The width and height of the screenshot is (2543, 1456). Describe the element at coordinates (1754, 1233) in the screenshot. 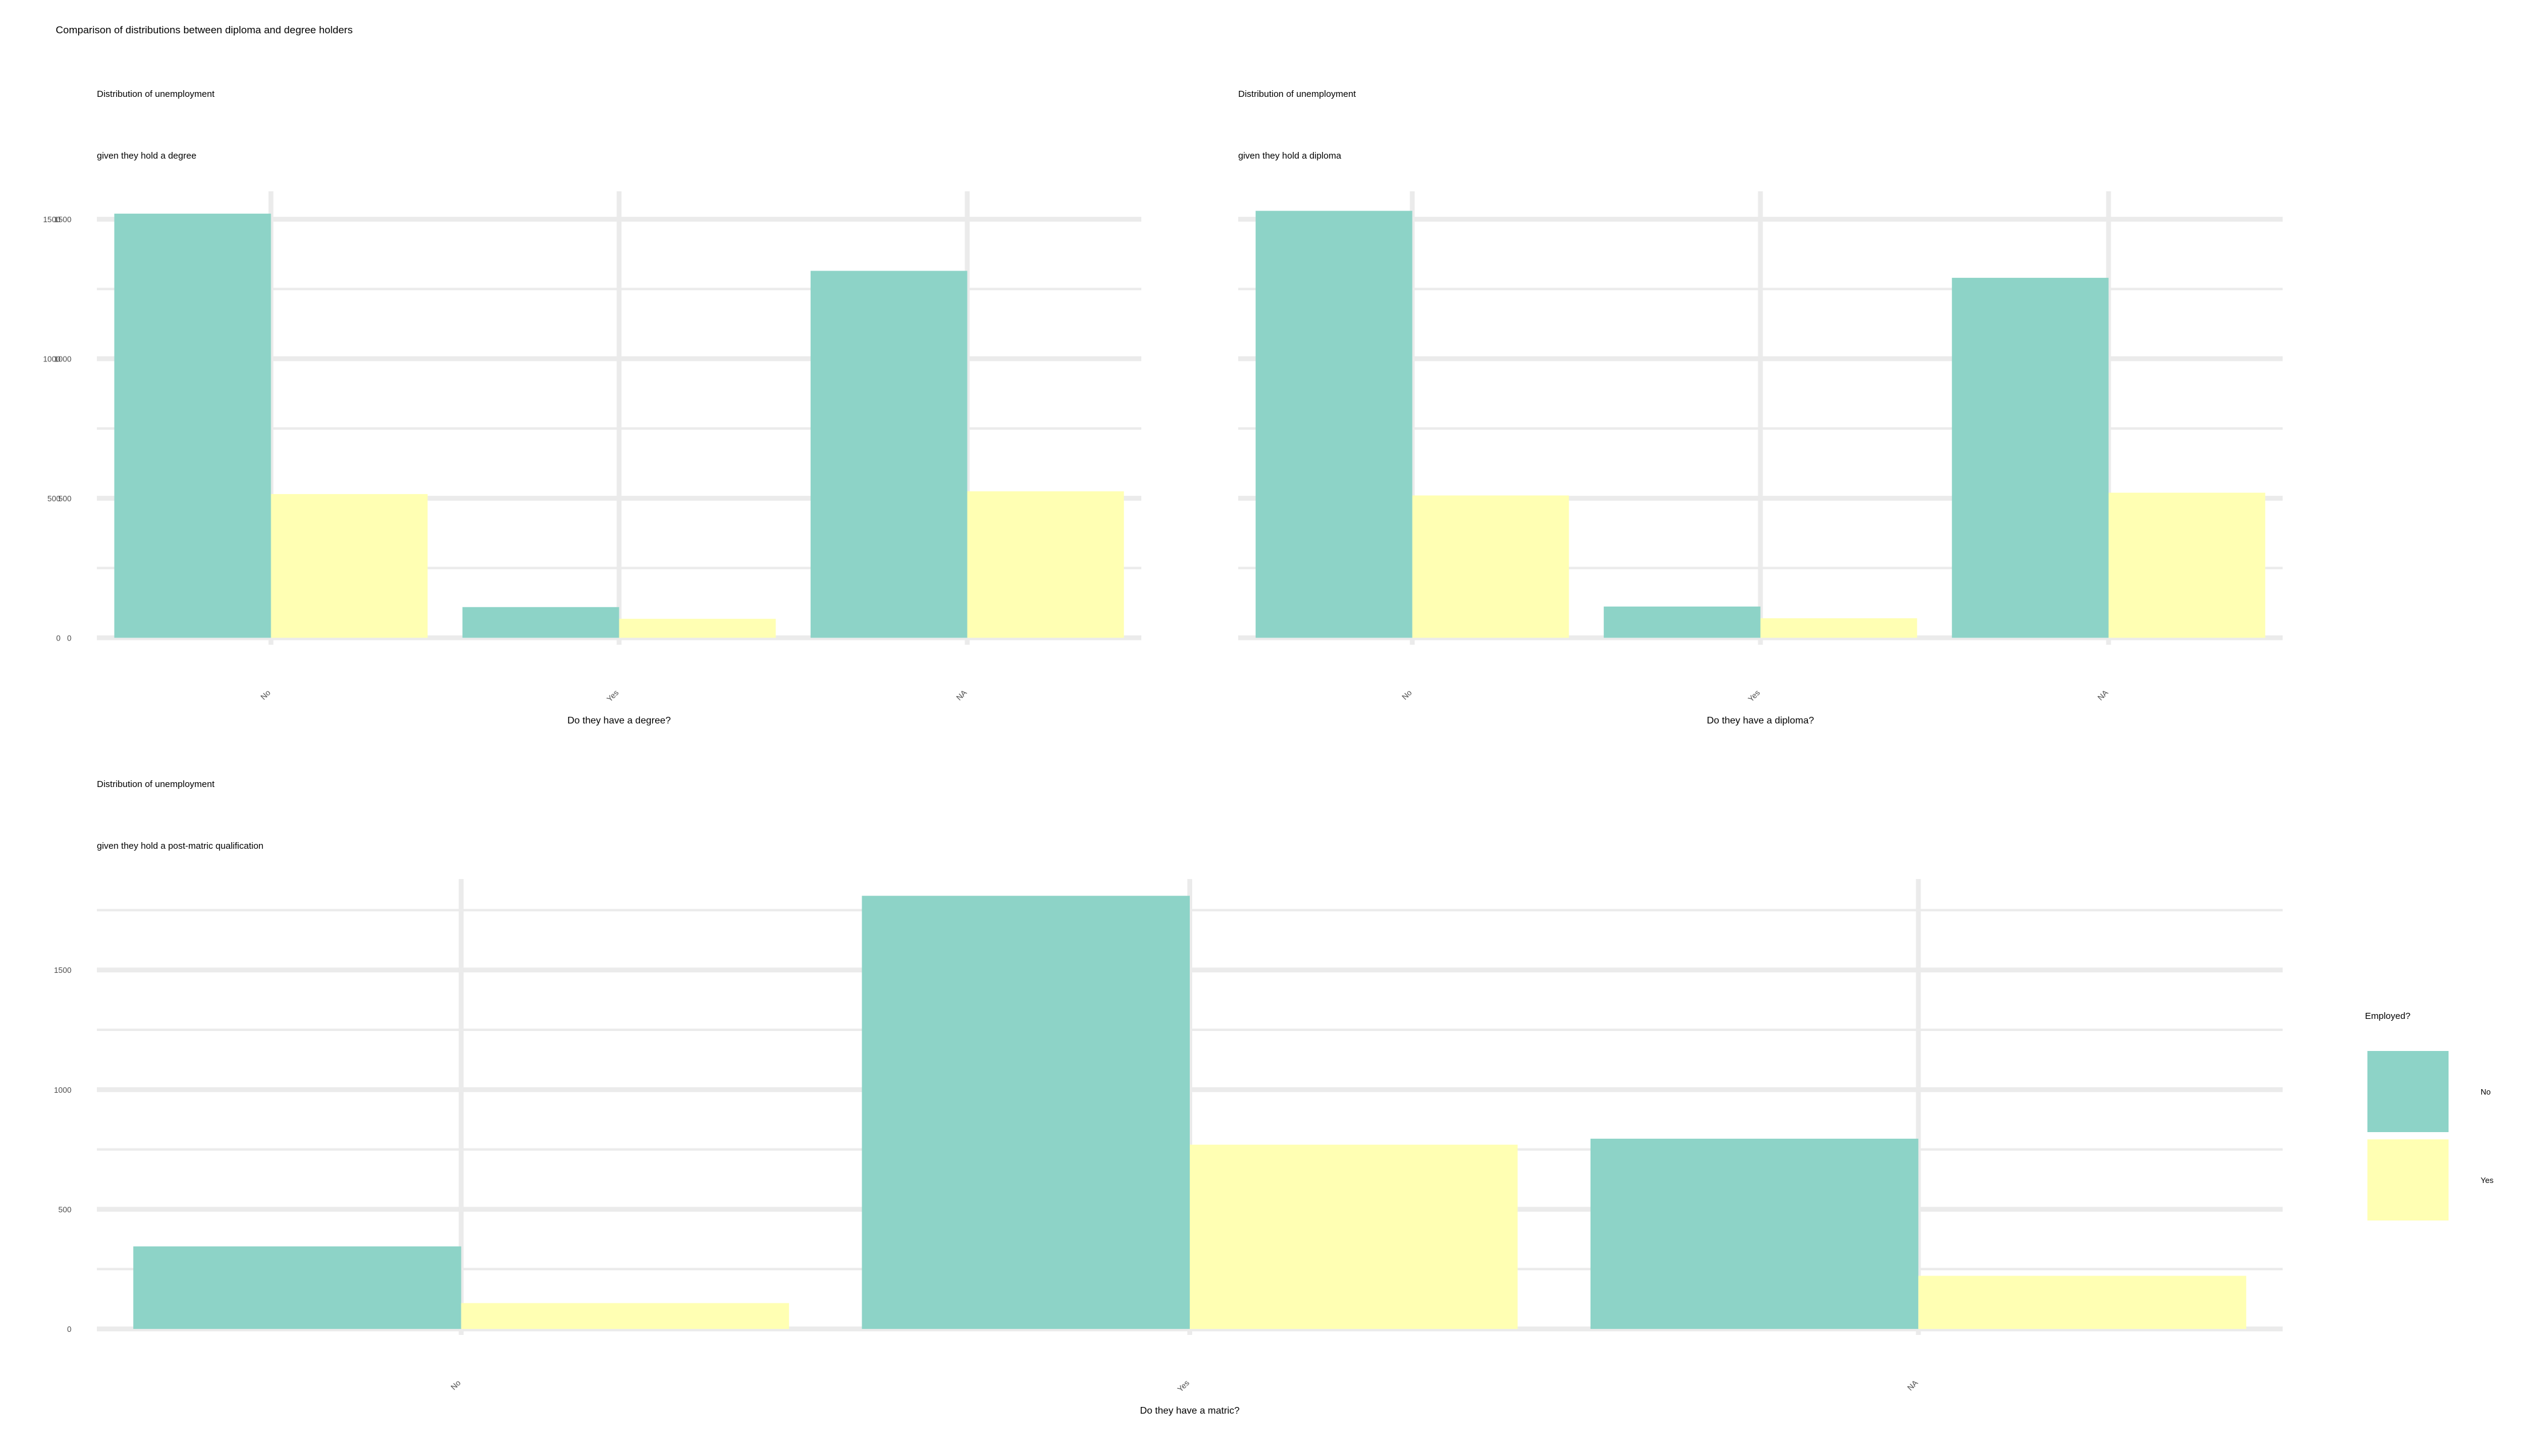

I see `bar-matric-na-no` at that location.